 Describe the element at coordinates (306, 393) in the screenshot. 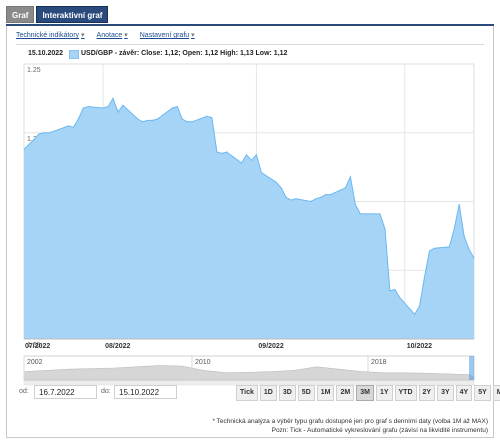

I see `range-button-5d: 5D` at that location.